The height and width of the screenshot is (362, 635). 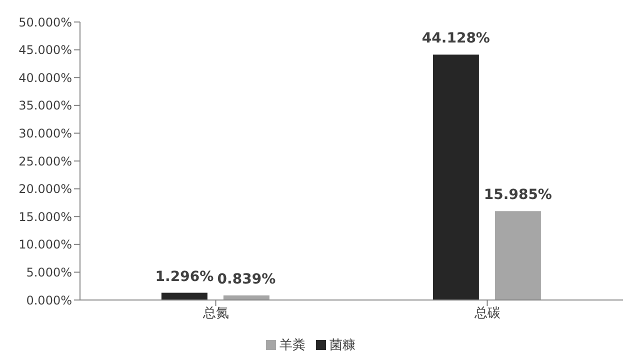 What do you see at coordinates (246, 279) in the screenshot?
I see `data-label: 0.839%` at bounding box center [246, 279].